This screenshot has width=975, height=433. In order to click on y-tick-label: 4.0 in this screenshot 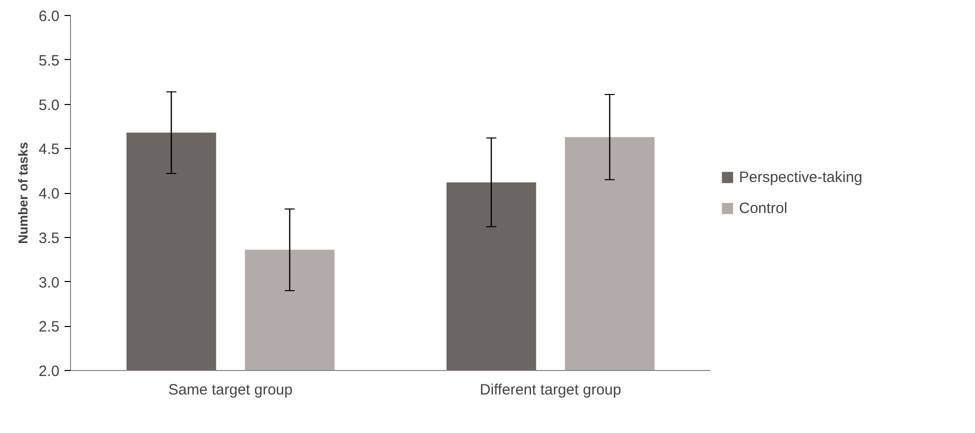, I will do `click(49, 194)`.